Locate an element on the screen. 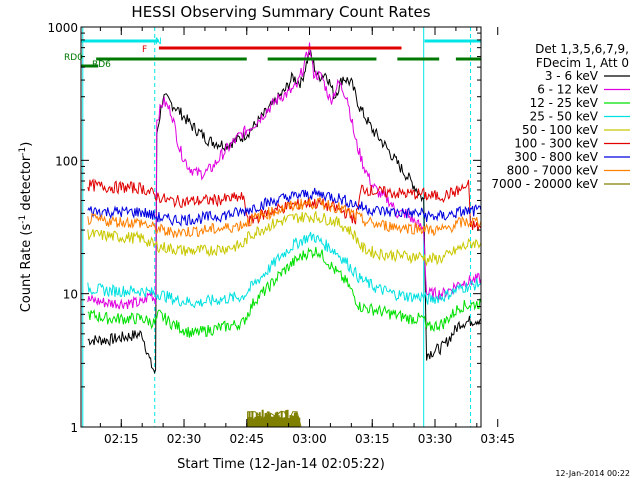  legend-label-0: 3 - 6 keV is located at coordinates (572, 76).